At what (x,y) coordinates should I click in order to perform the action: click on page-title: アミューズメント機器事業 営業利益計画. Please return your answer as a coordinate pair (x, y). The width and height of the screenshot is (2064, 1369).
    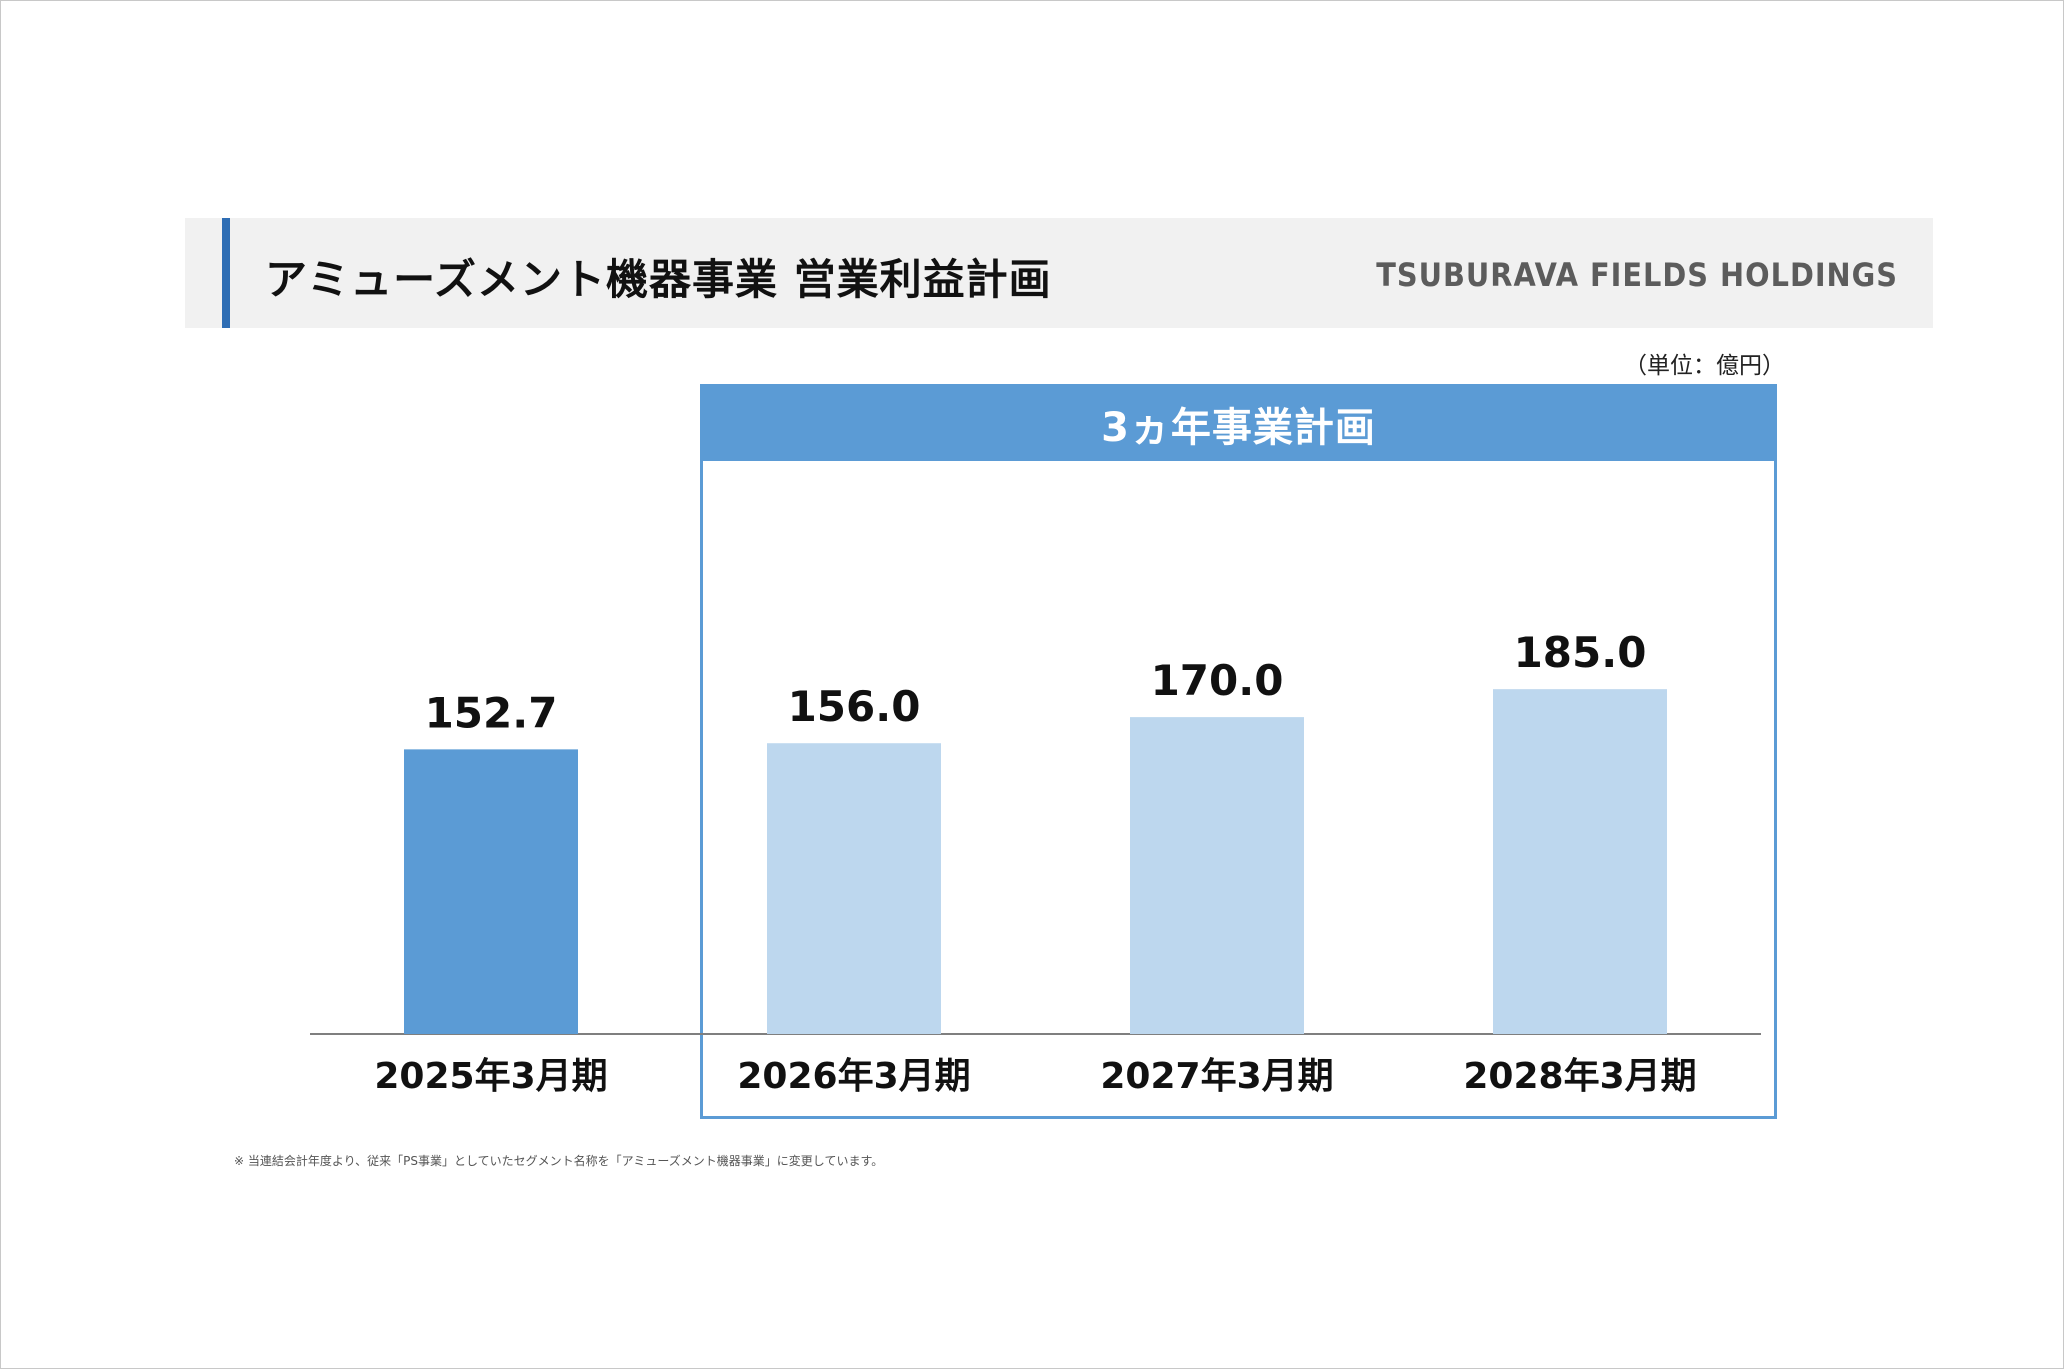
    Looking at the image, I should click on (658, 279).